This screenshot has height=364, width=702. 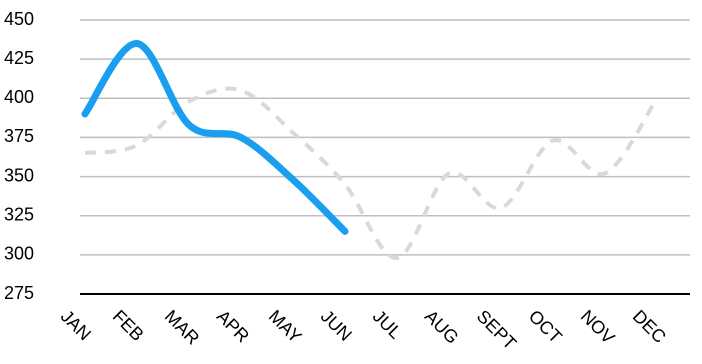 What do you see at coordinates (598, 327) in the screenshot?
I see `x-tick-label: NOV` at bounding box center [598, 327].